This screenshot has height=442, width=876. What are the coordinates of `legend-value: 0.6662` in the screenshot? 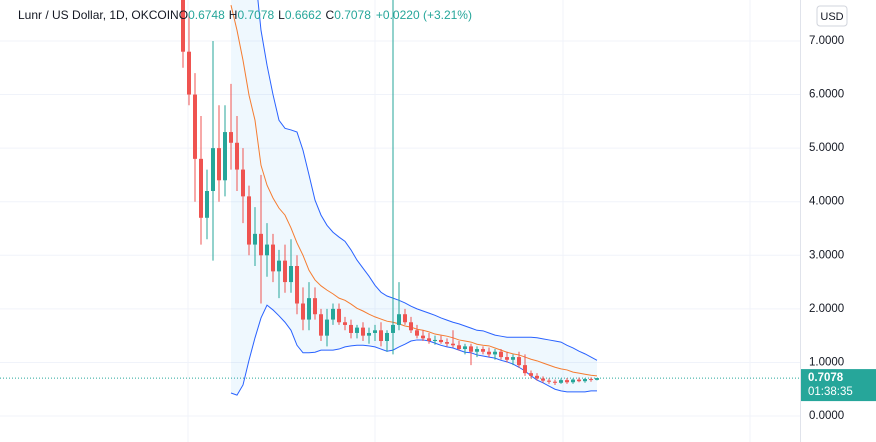 It's located at (303, 15).